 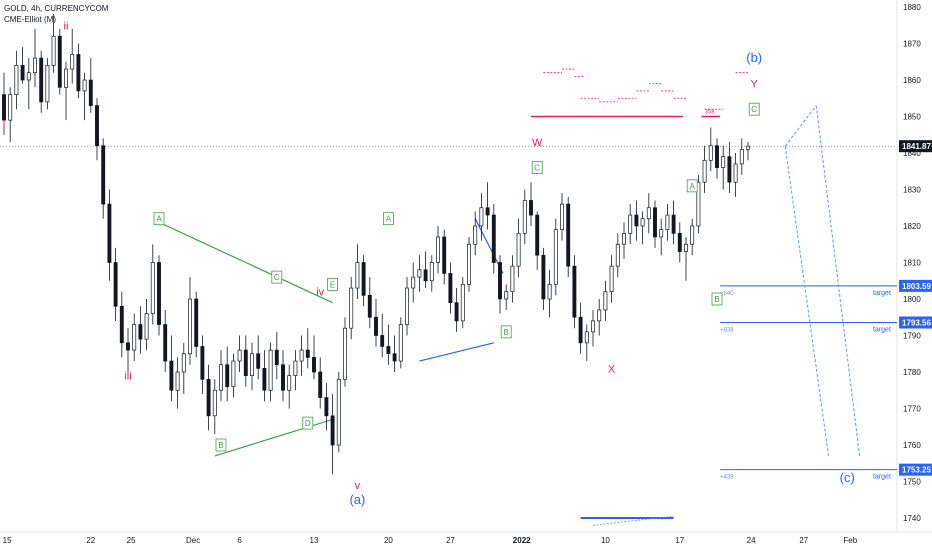 What do you see at coordinates (912, 409) in the screenshot?
I see `price-tick-label: 1770` at bounding box center [912, 409].